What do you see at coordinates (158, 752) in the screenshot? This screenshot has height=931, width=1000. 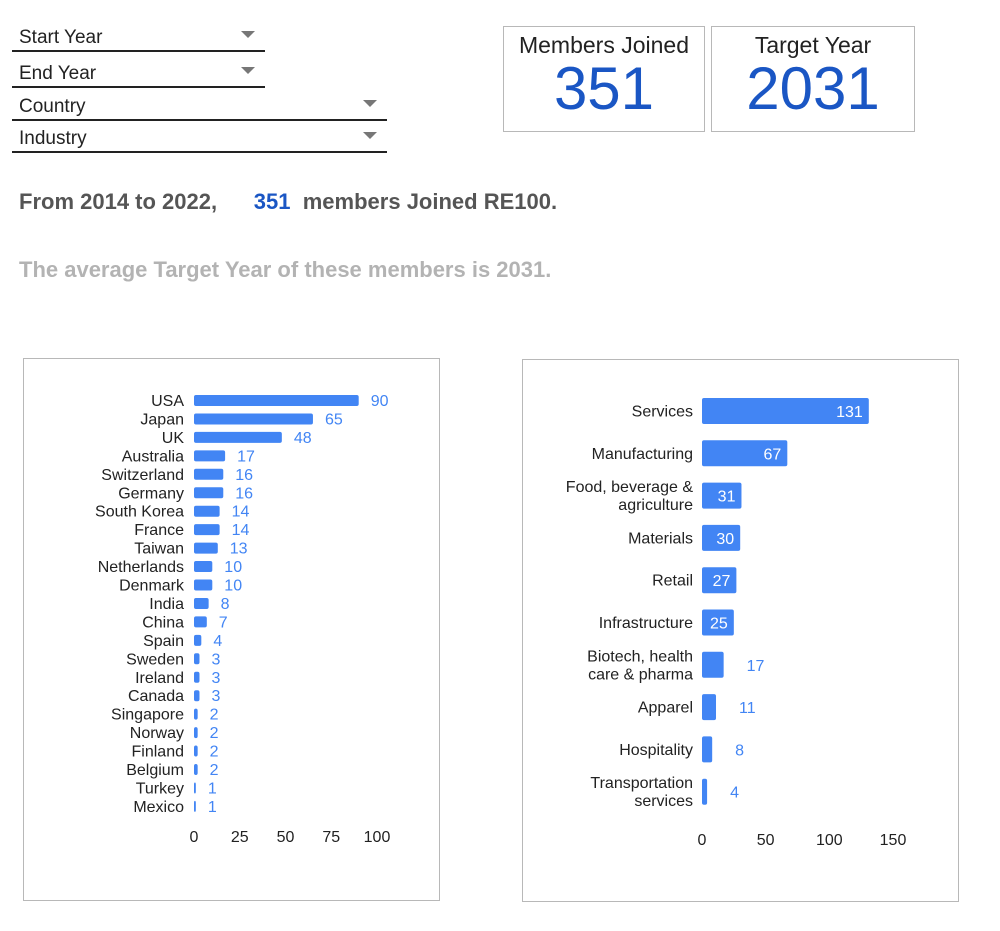 I see `category-label-finland: Finland` at bounding box center [158, 752].